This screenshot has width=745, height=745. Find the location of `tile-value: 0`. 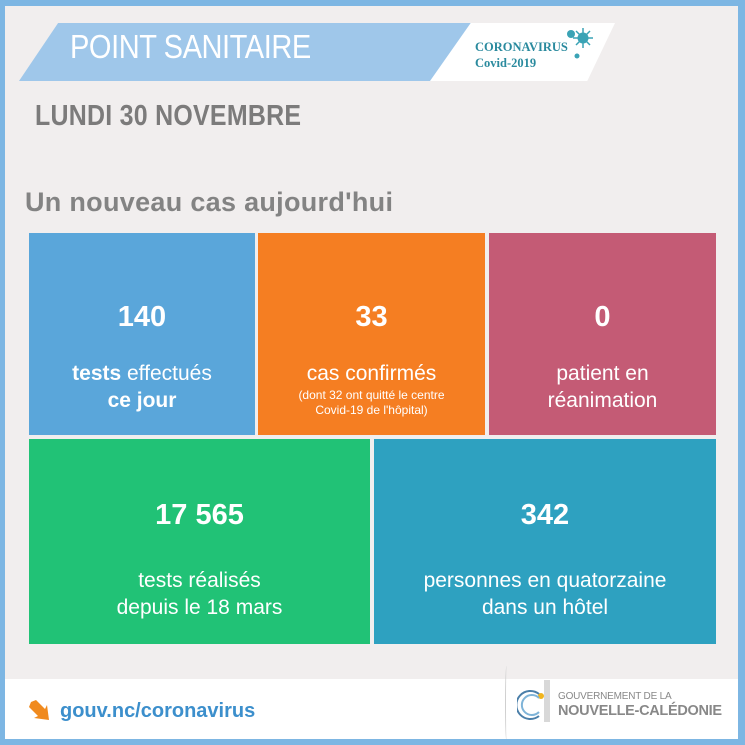

tile-value: 0 is located at coordinates (602, 317).